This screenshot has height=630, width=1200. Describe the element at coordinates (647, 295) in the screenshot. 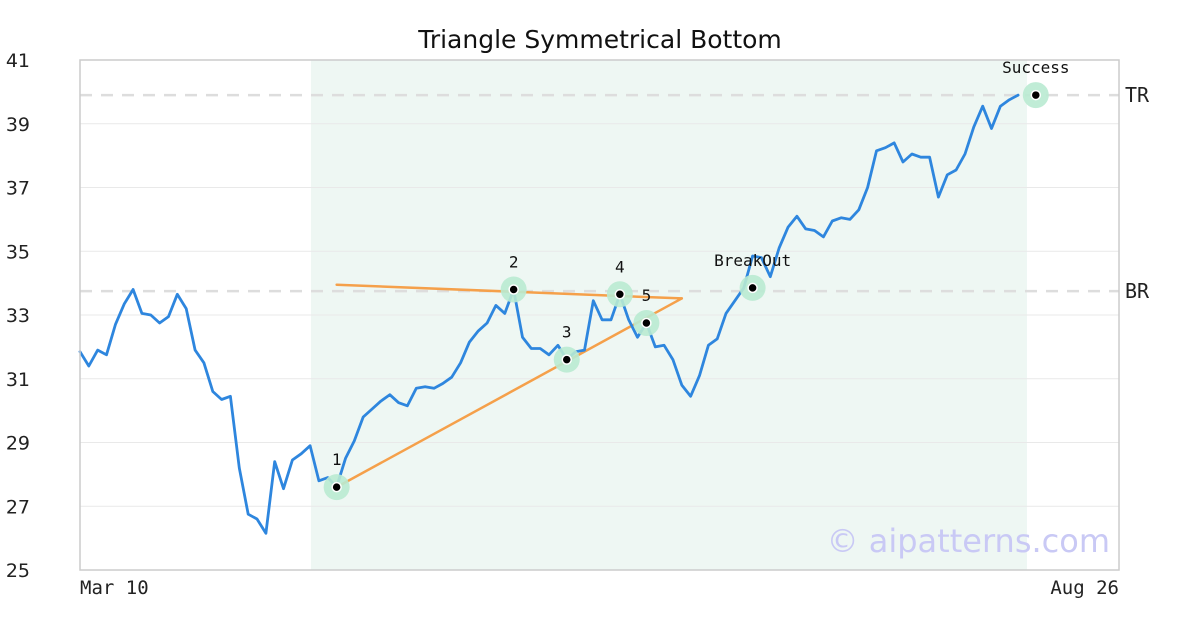

I see `point-label: 5` at that location.